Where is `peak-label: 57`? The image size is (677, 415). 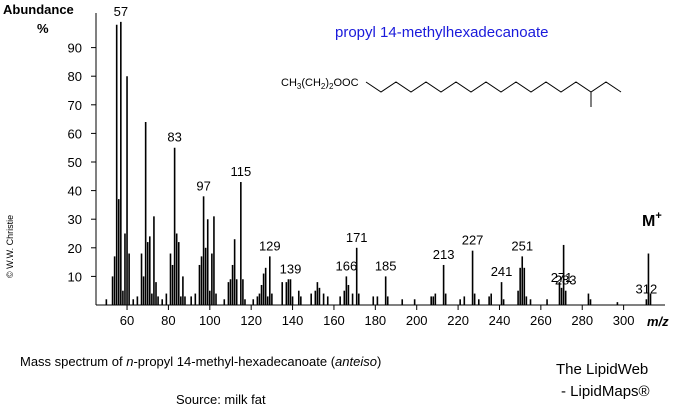 peak-label: 57 is located at coordinates (121, 11).